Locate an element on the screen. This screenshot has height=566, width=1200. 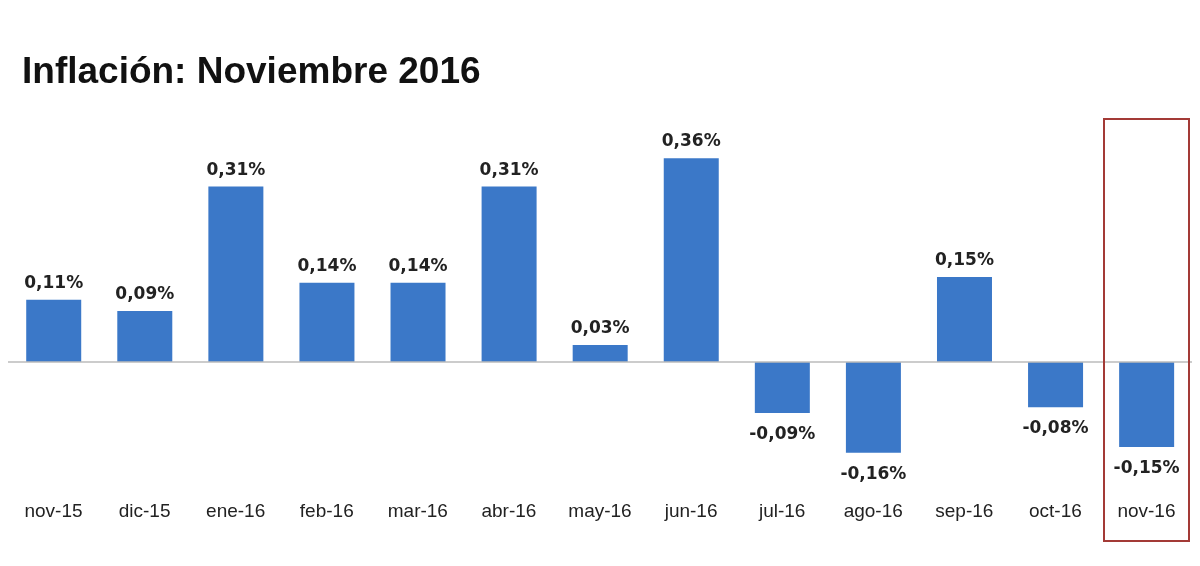
x-tick-label: ene-16 is located at coordinates (236, 511).